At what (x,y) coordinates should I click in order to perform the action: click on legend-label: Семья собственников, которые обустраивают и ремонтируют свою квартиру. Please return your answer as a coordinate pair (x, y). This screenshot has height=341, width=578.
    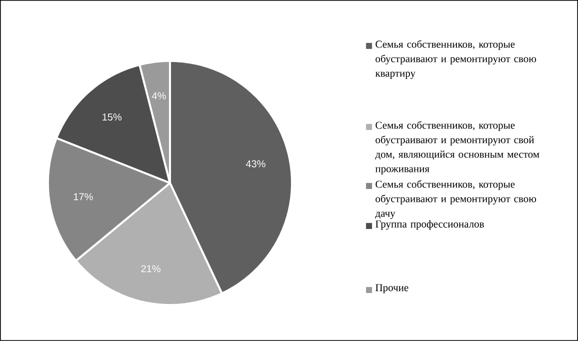
    Looking at the image, I should click on (455, 59).